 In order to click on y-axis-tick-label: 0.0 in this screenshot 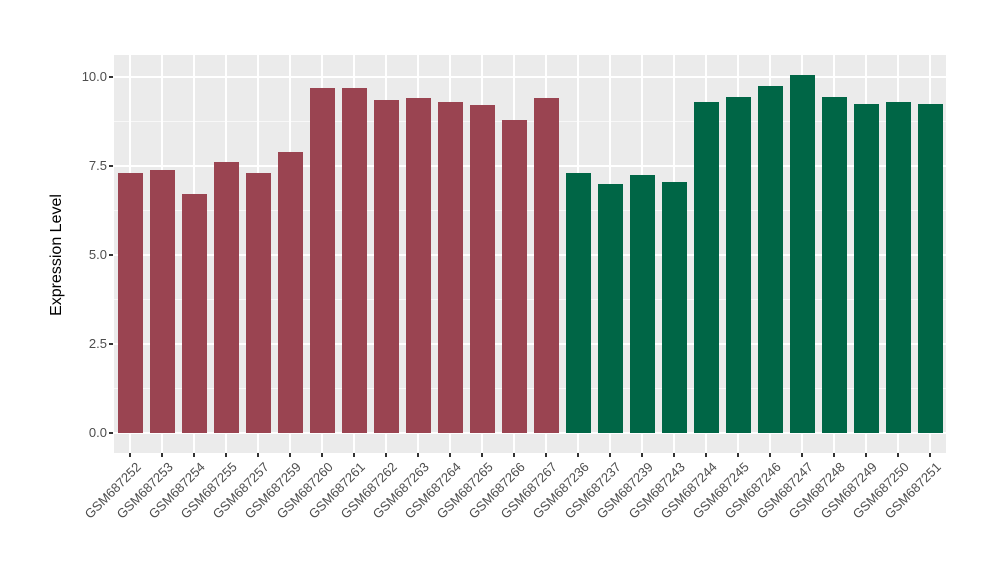, I will do `click(97, 432)`.